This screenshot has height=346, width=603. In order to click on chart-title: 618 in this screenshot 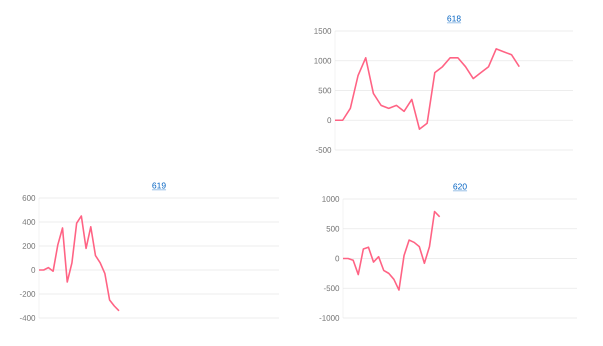, I will do `click(454, 19)`.